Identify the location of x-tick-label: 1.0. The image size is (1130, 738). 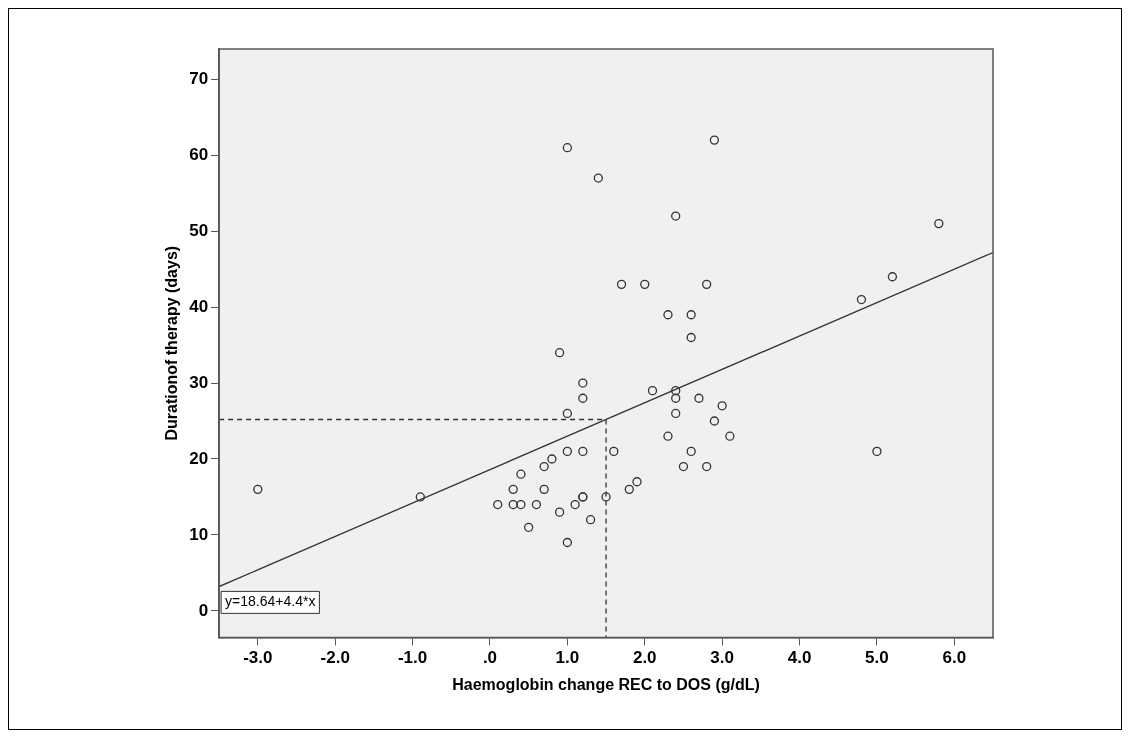
(567, 658).